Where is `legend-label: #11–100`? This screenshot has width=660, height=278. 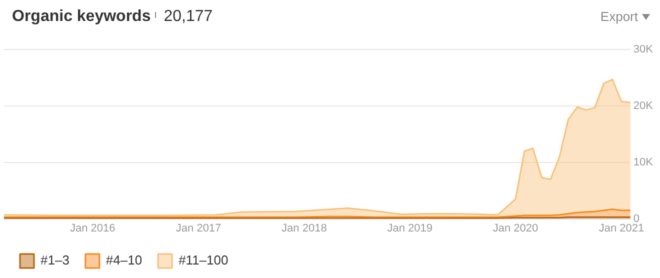
legend-label: #11–100 is located at coordinates (203, 260).